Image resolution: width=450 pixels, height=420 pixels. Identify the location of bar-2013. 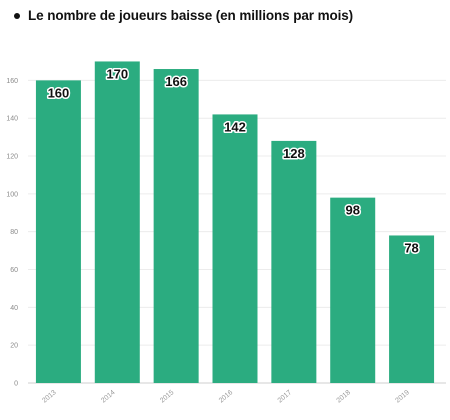
(58, 231).